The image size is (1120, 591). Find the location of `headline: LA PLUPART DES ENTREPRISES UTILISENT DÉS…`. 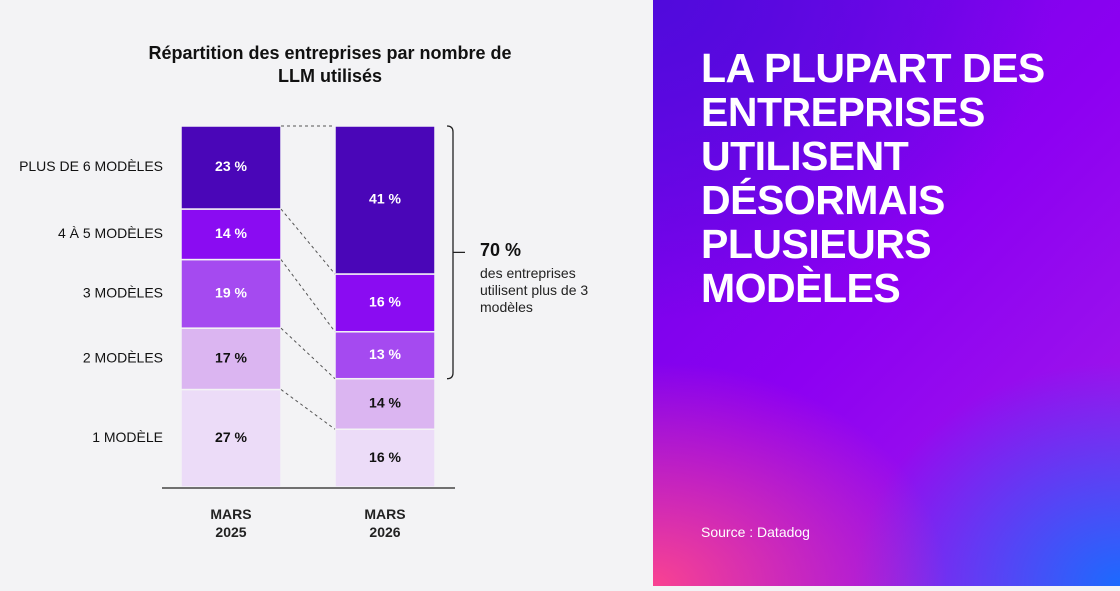

headline: LA PLUPART DES ENTREPRISES UTILISENT DÉS… is located at coordinates (873, 178).